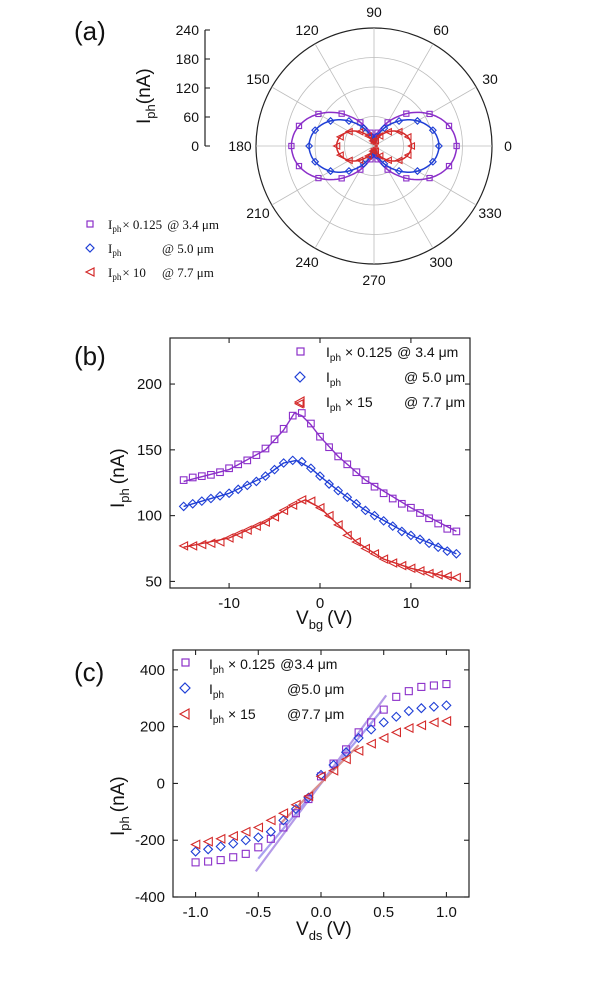  What do you see at coordinates (89, 672) in the screenshot?
I see `panel-c-label: (c)` at bounding box center [89, 672].